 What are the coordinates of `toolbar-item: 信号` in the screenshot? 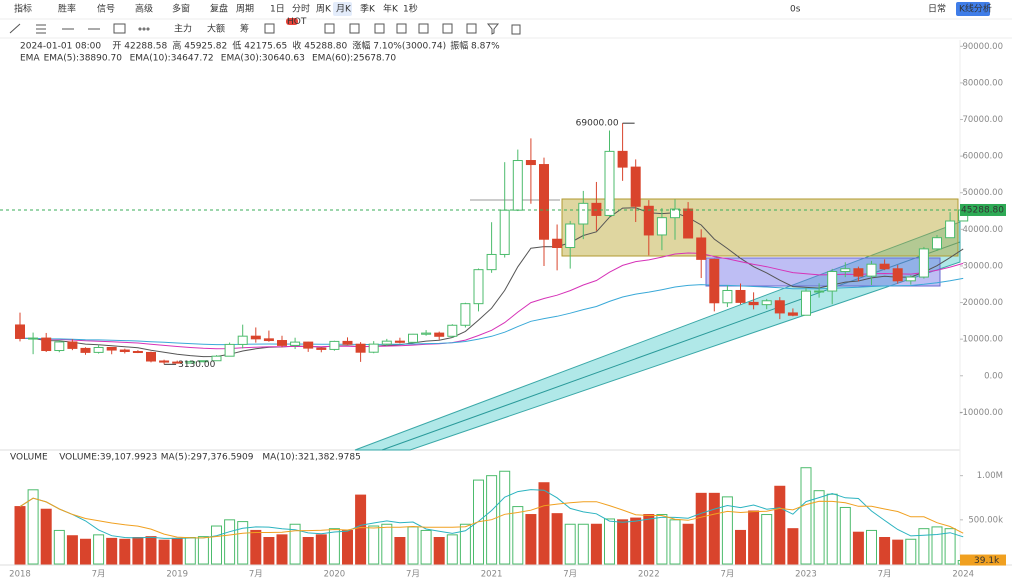 It's located at (106, 9).